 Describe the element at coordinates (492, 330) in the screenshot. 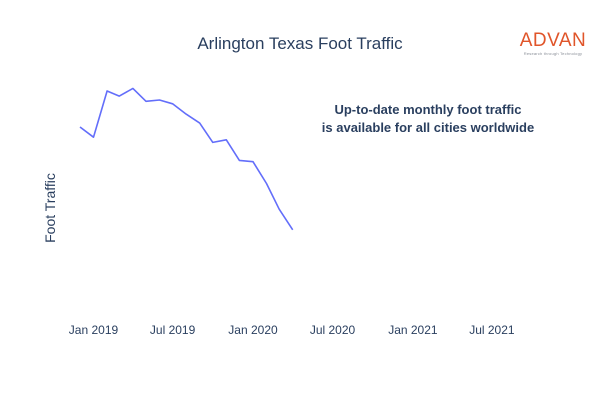

I see `x-tick-label: Jul 2021` at that location.